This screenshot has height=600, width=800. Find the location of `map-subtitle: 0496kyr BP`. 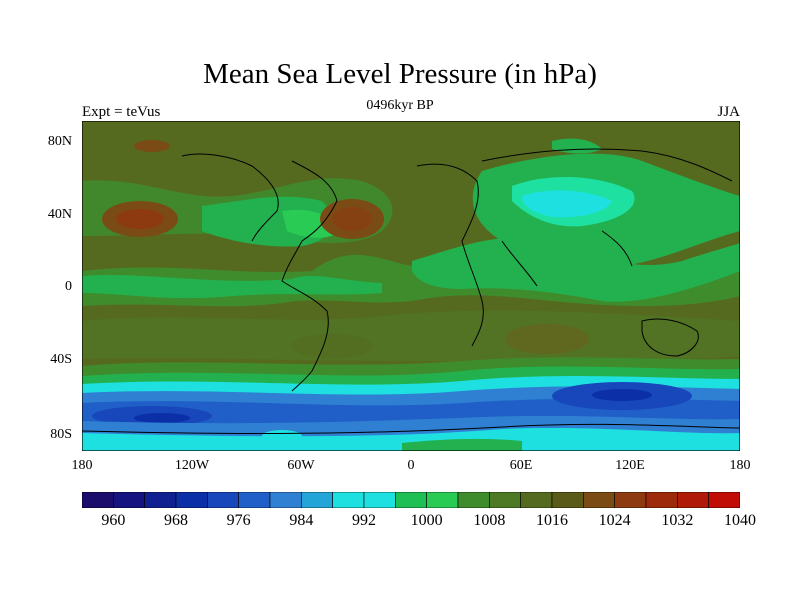

map-subtitle: 0496kyr BP is located at coordinates (400, 105).